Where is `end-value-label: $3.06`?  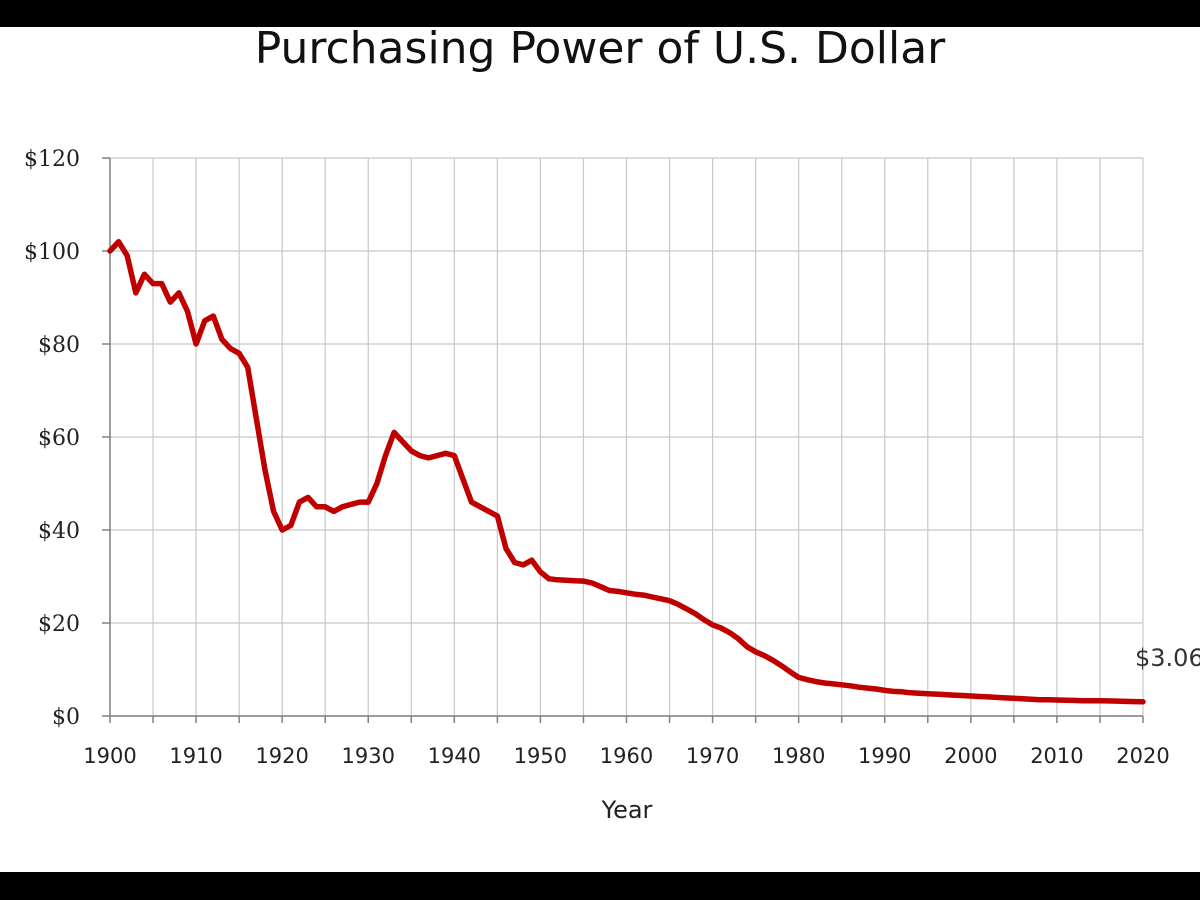
end-value-label: $3.06 is located at coordinates (1167, 658).